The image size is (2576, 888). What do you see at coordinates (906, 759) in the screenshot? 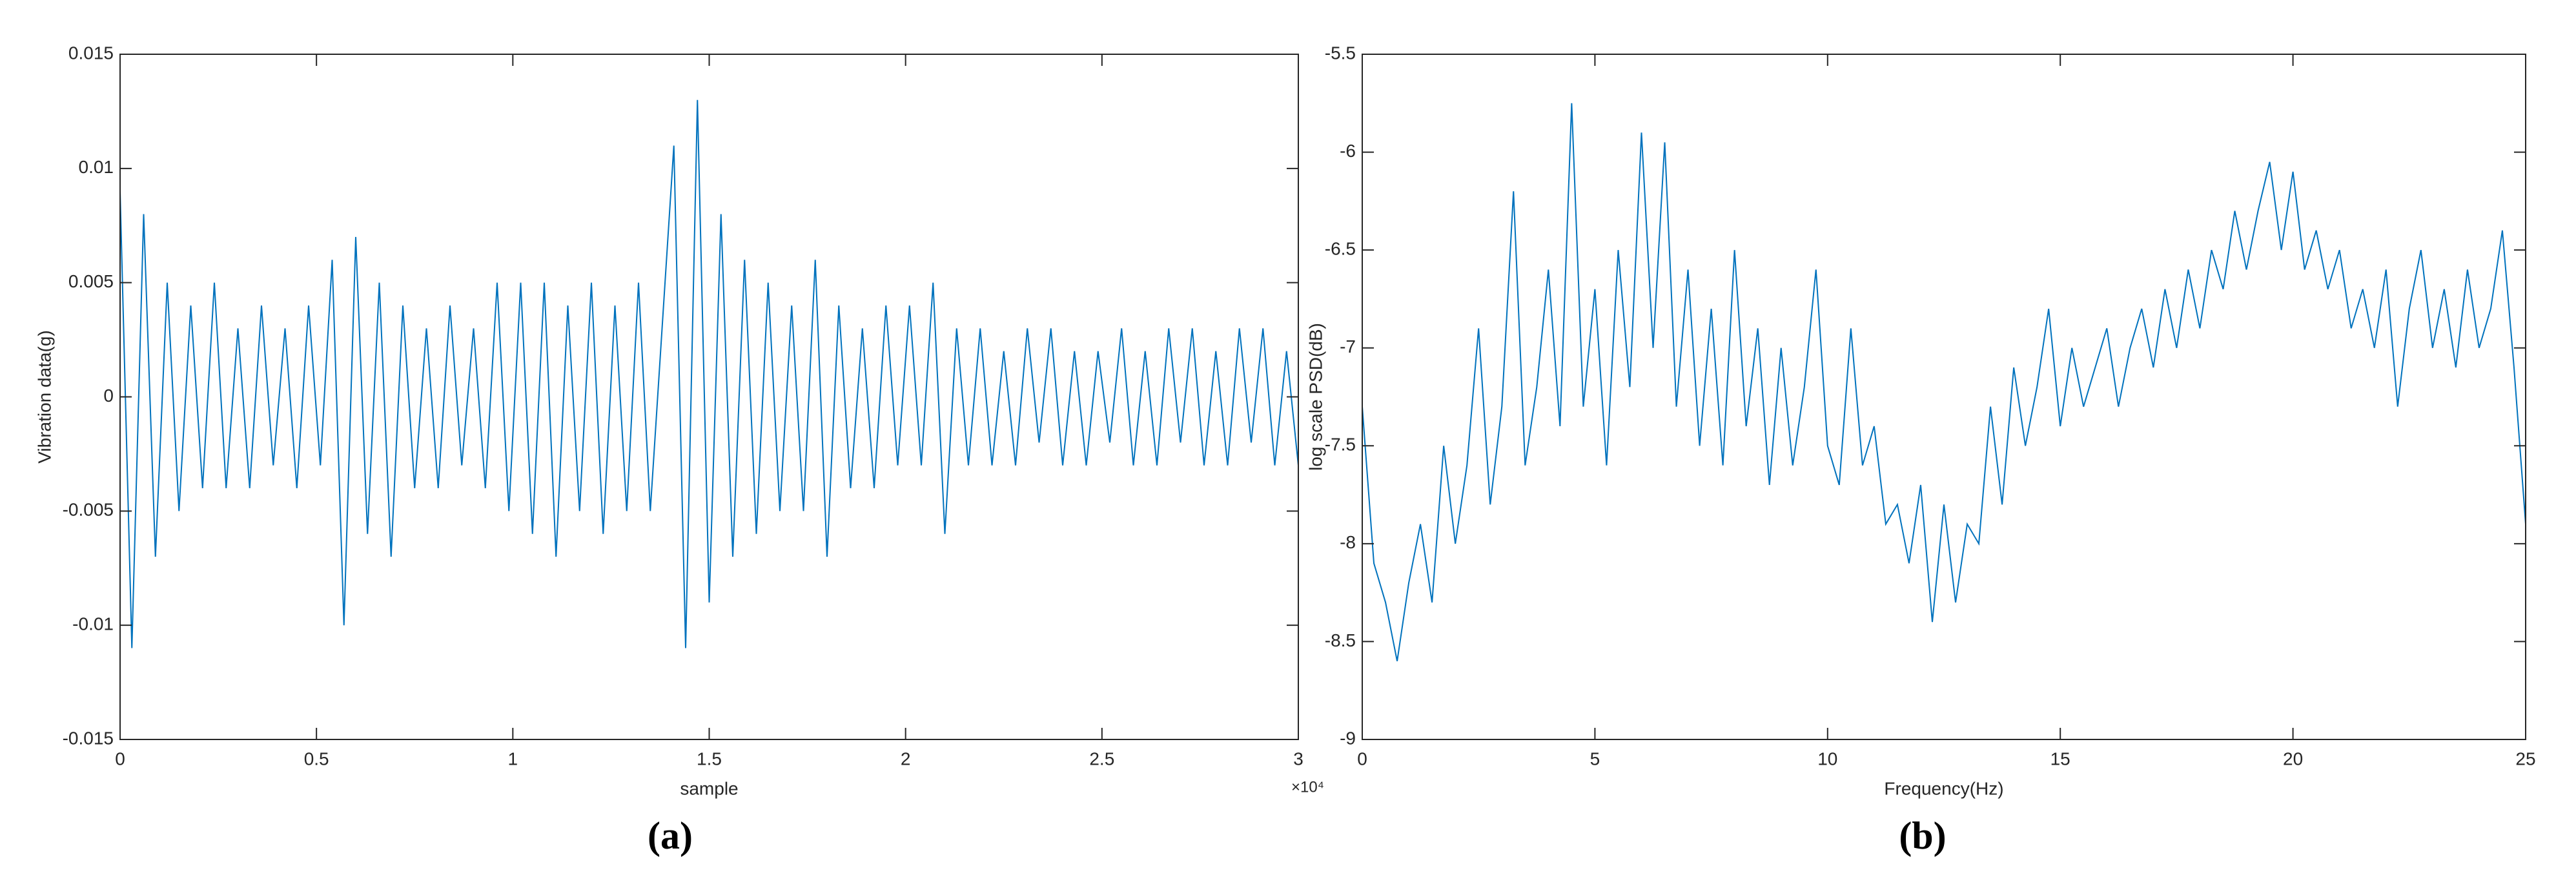
I see `x-tick-label: 2` at bounding box center [906, 759].